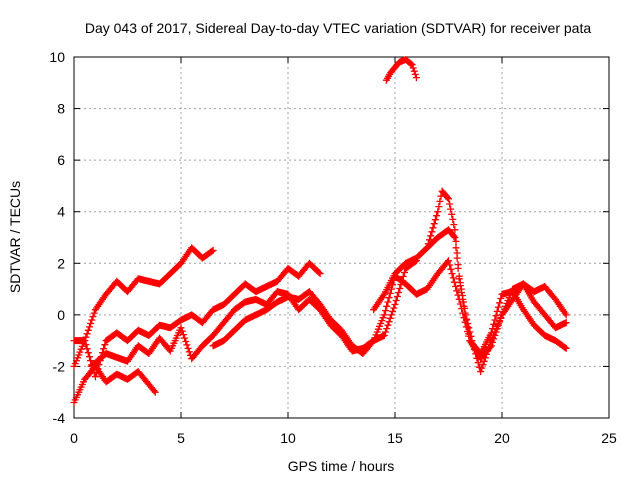  Describe the element at coordinates (61, 212) in the screenshot. I see `y-tick-label: 4` at that location.